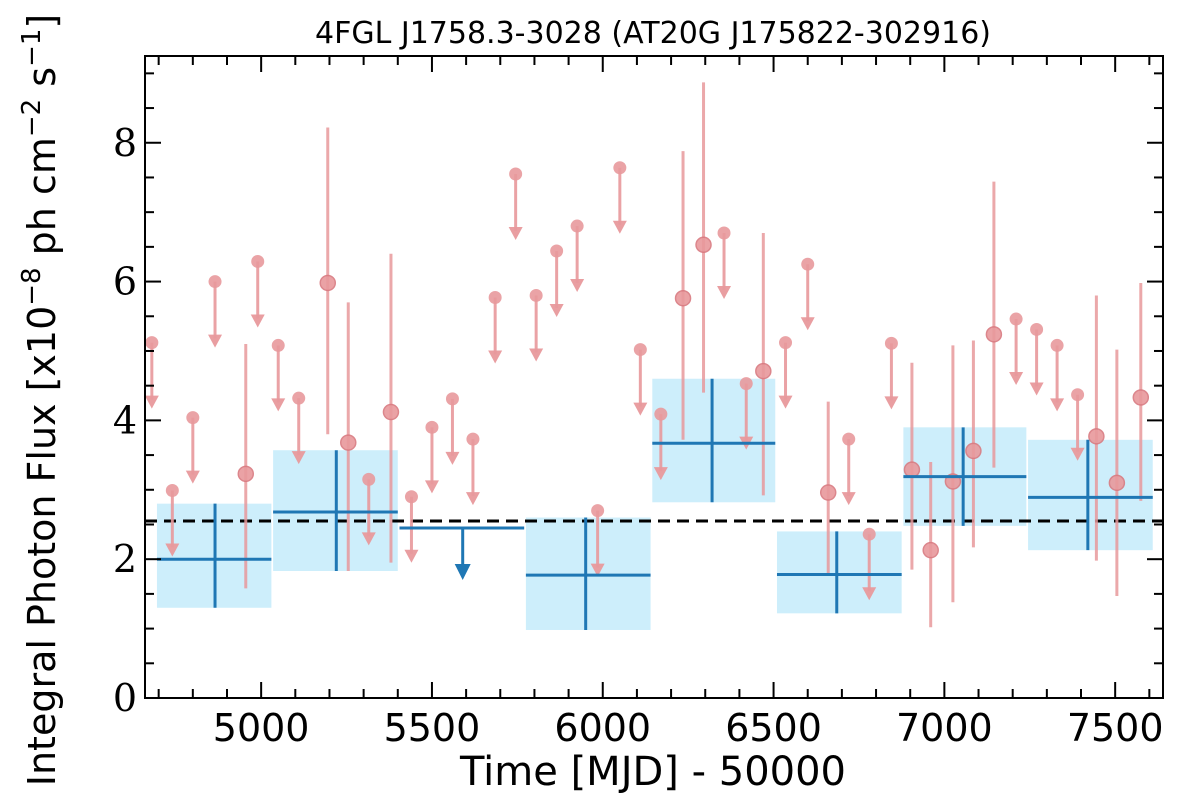 This screenshot has height=805, width=1200. What do you see at coordinates (432, 728) in the screenshot?
I see `x-tick-label: 5500` at bounding box center [432, 728].